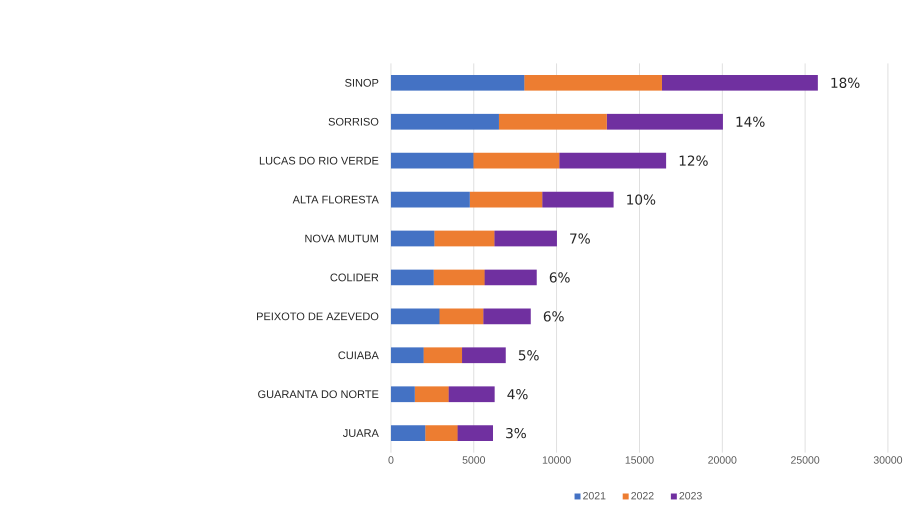 This screenshot has width=906, height=505. What do you see at coordinates (341, 238) in the screenshot?
I see `y-tick-label: NOVA MUTUM` at bounding box center [341, 238].